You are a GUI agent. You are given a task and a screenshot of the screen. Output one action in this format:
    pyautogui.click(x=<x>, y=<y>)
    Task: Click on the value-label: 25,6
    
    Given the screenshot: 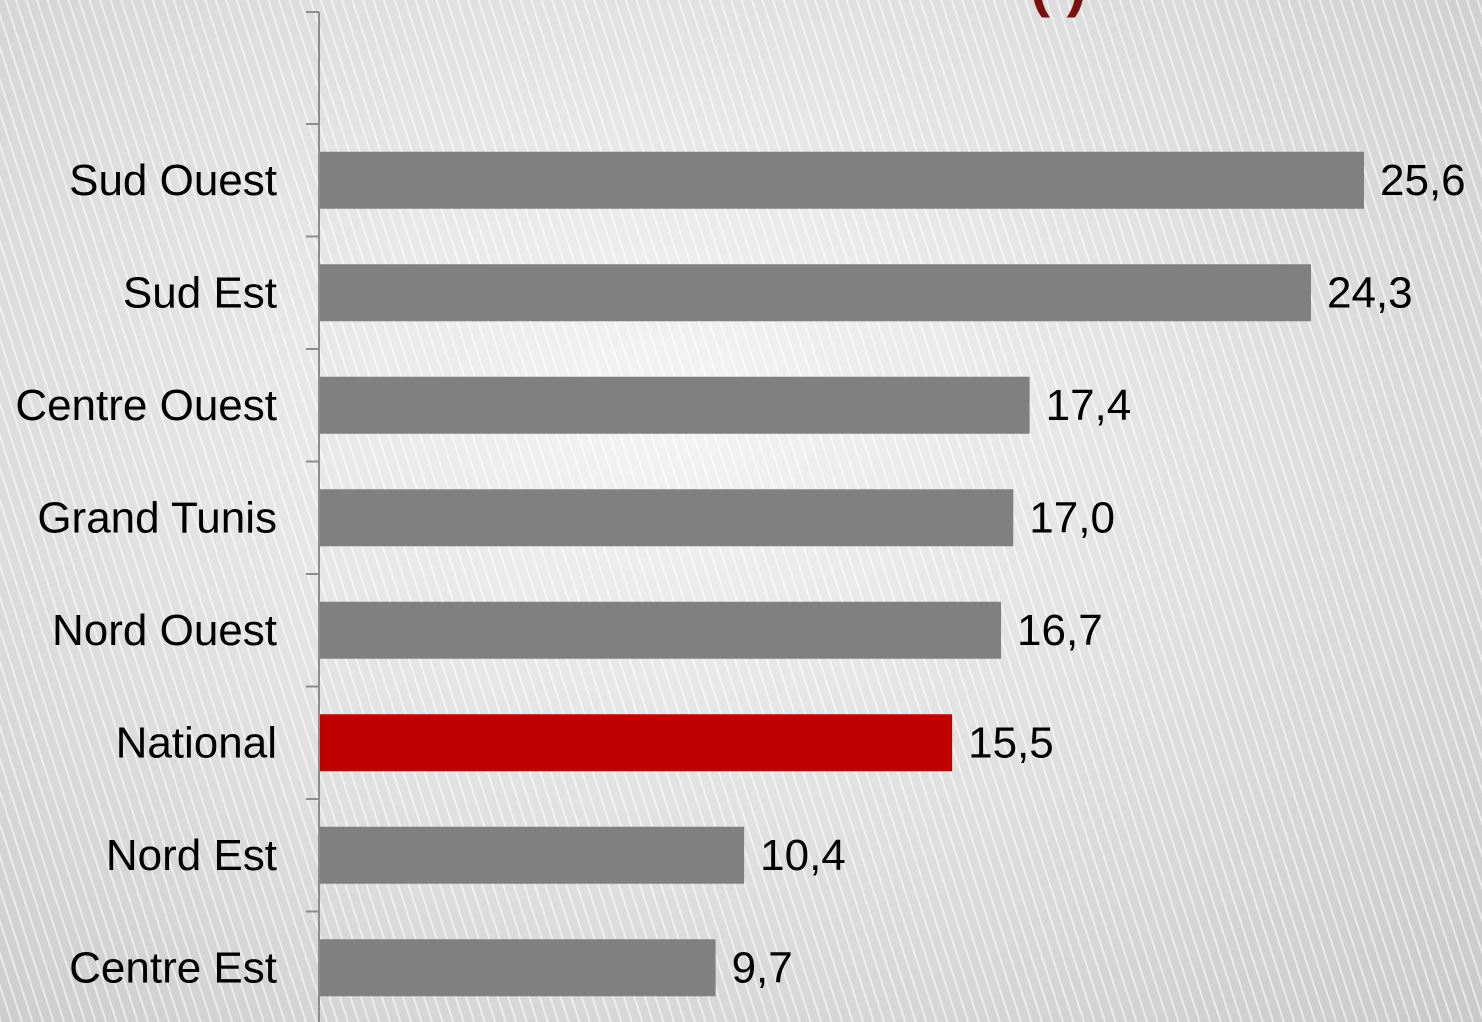 What is the action you would take?
    pyautogui.click(x=1423, y=180)
    